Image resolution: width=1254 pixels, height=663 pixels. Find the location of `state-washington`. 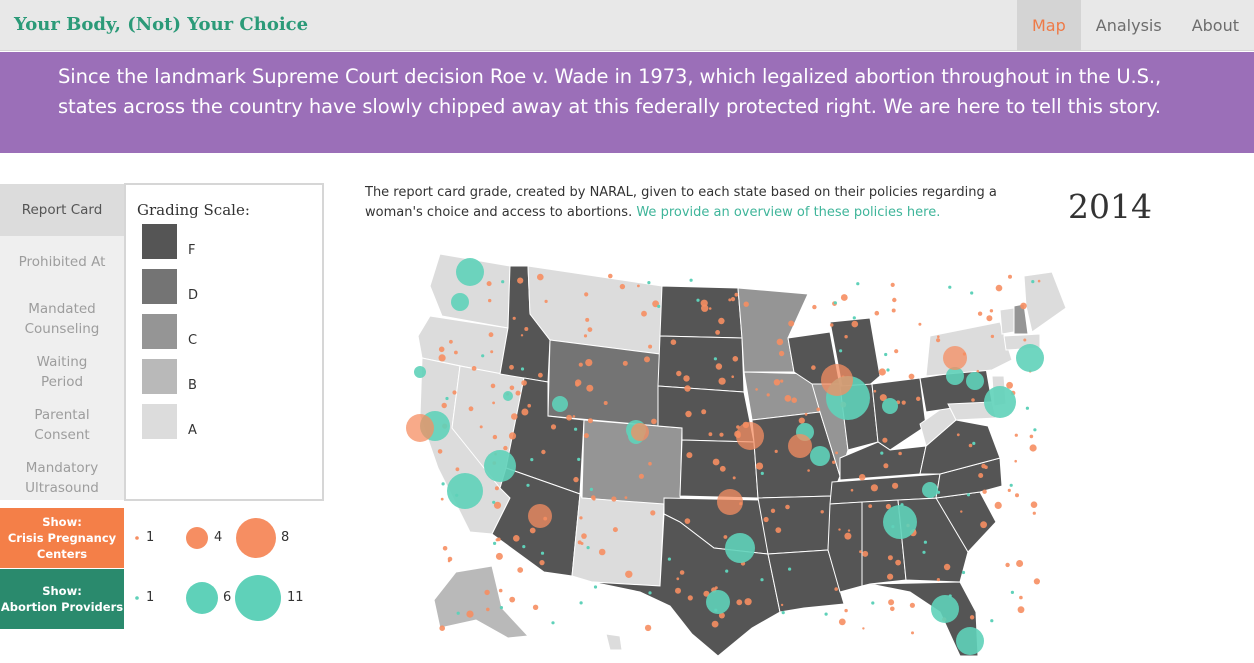

state-washington is located at coordinates (470, 291).